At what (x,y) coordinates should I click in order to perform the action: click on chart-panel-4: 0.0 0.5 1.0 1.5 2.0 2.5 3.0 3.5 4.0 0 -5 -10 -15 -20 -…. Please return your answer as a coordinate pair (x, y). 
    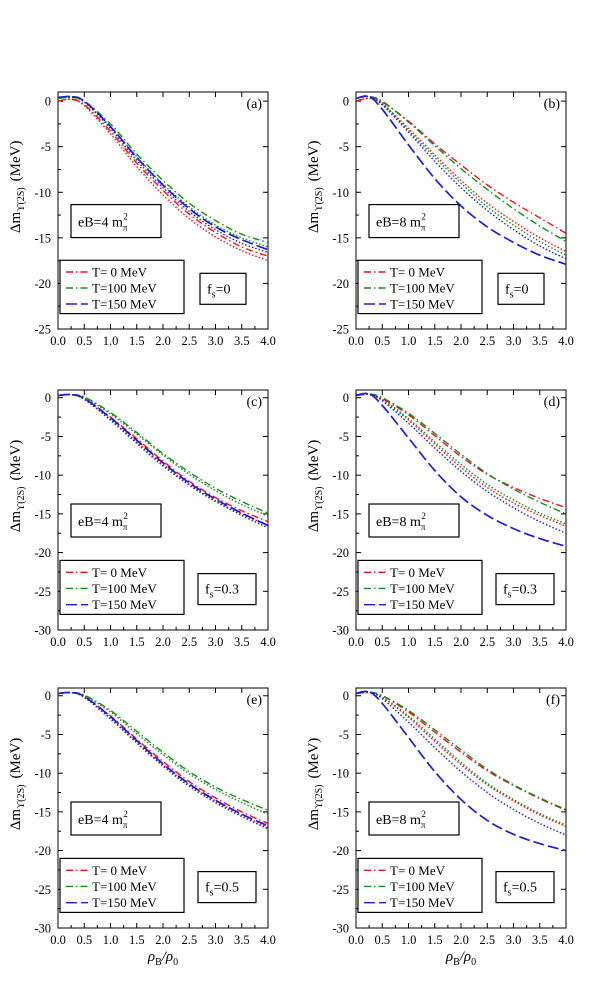
    Looking at the image, I should click on (142, 817).